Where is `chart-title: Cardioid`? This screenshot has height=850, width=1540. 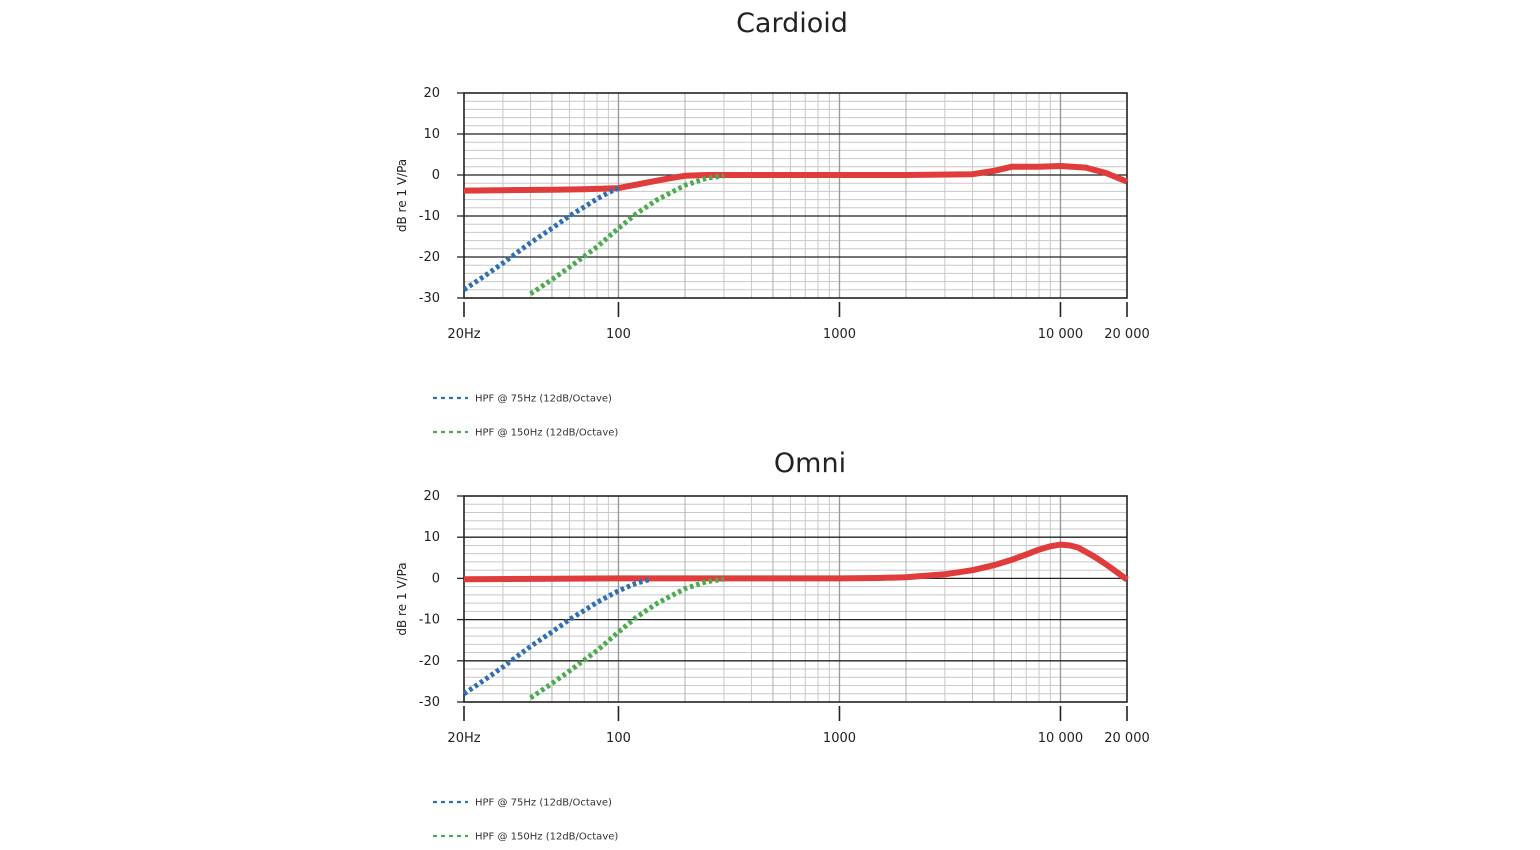
chart-title: Cardioid is located at coordinates (792, 23).